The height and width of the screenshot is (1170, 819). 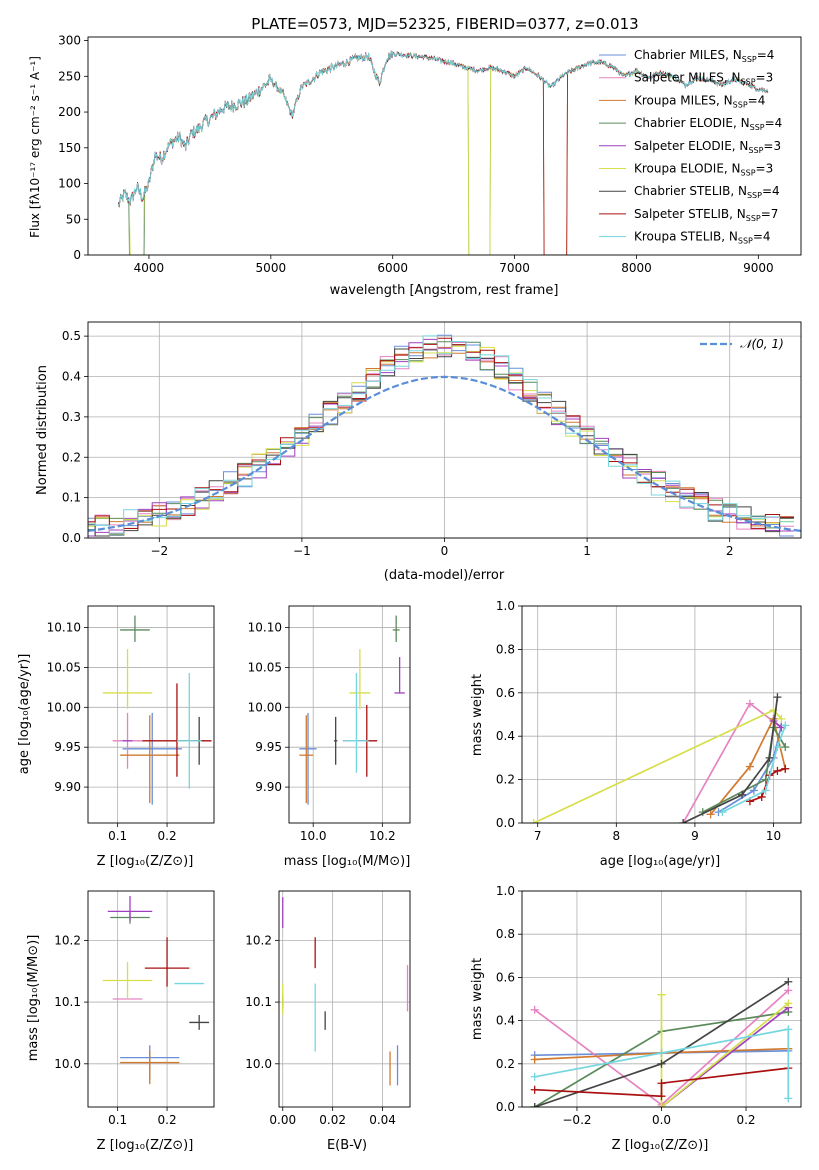 I want to click on residuals-hist-kroupa-stelib, so click(x=441, y=435).